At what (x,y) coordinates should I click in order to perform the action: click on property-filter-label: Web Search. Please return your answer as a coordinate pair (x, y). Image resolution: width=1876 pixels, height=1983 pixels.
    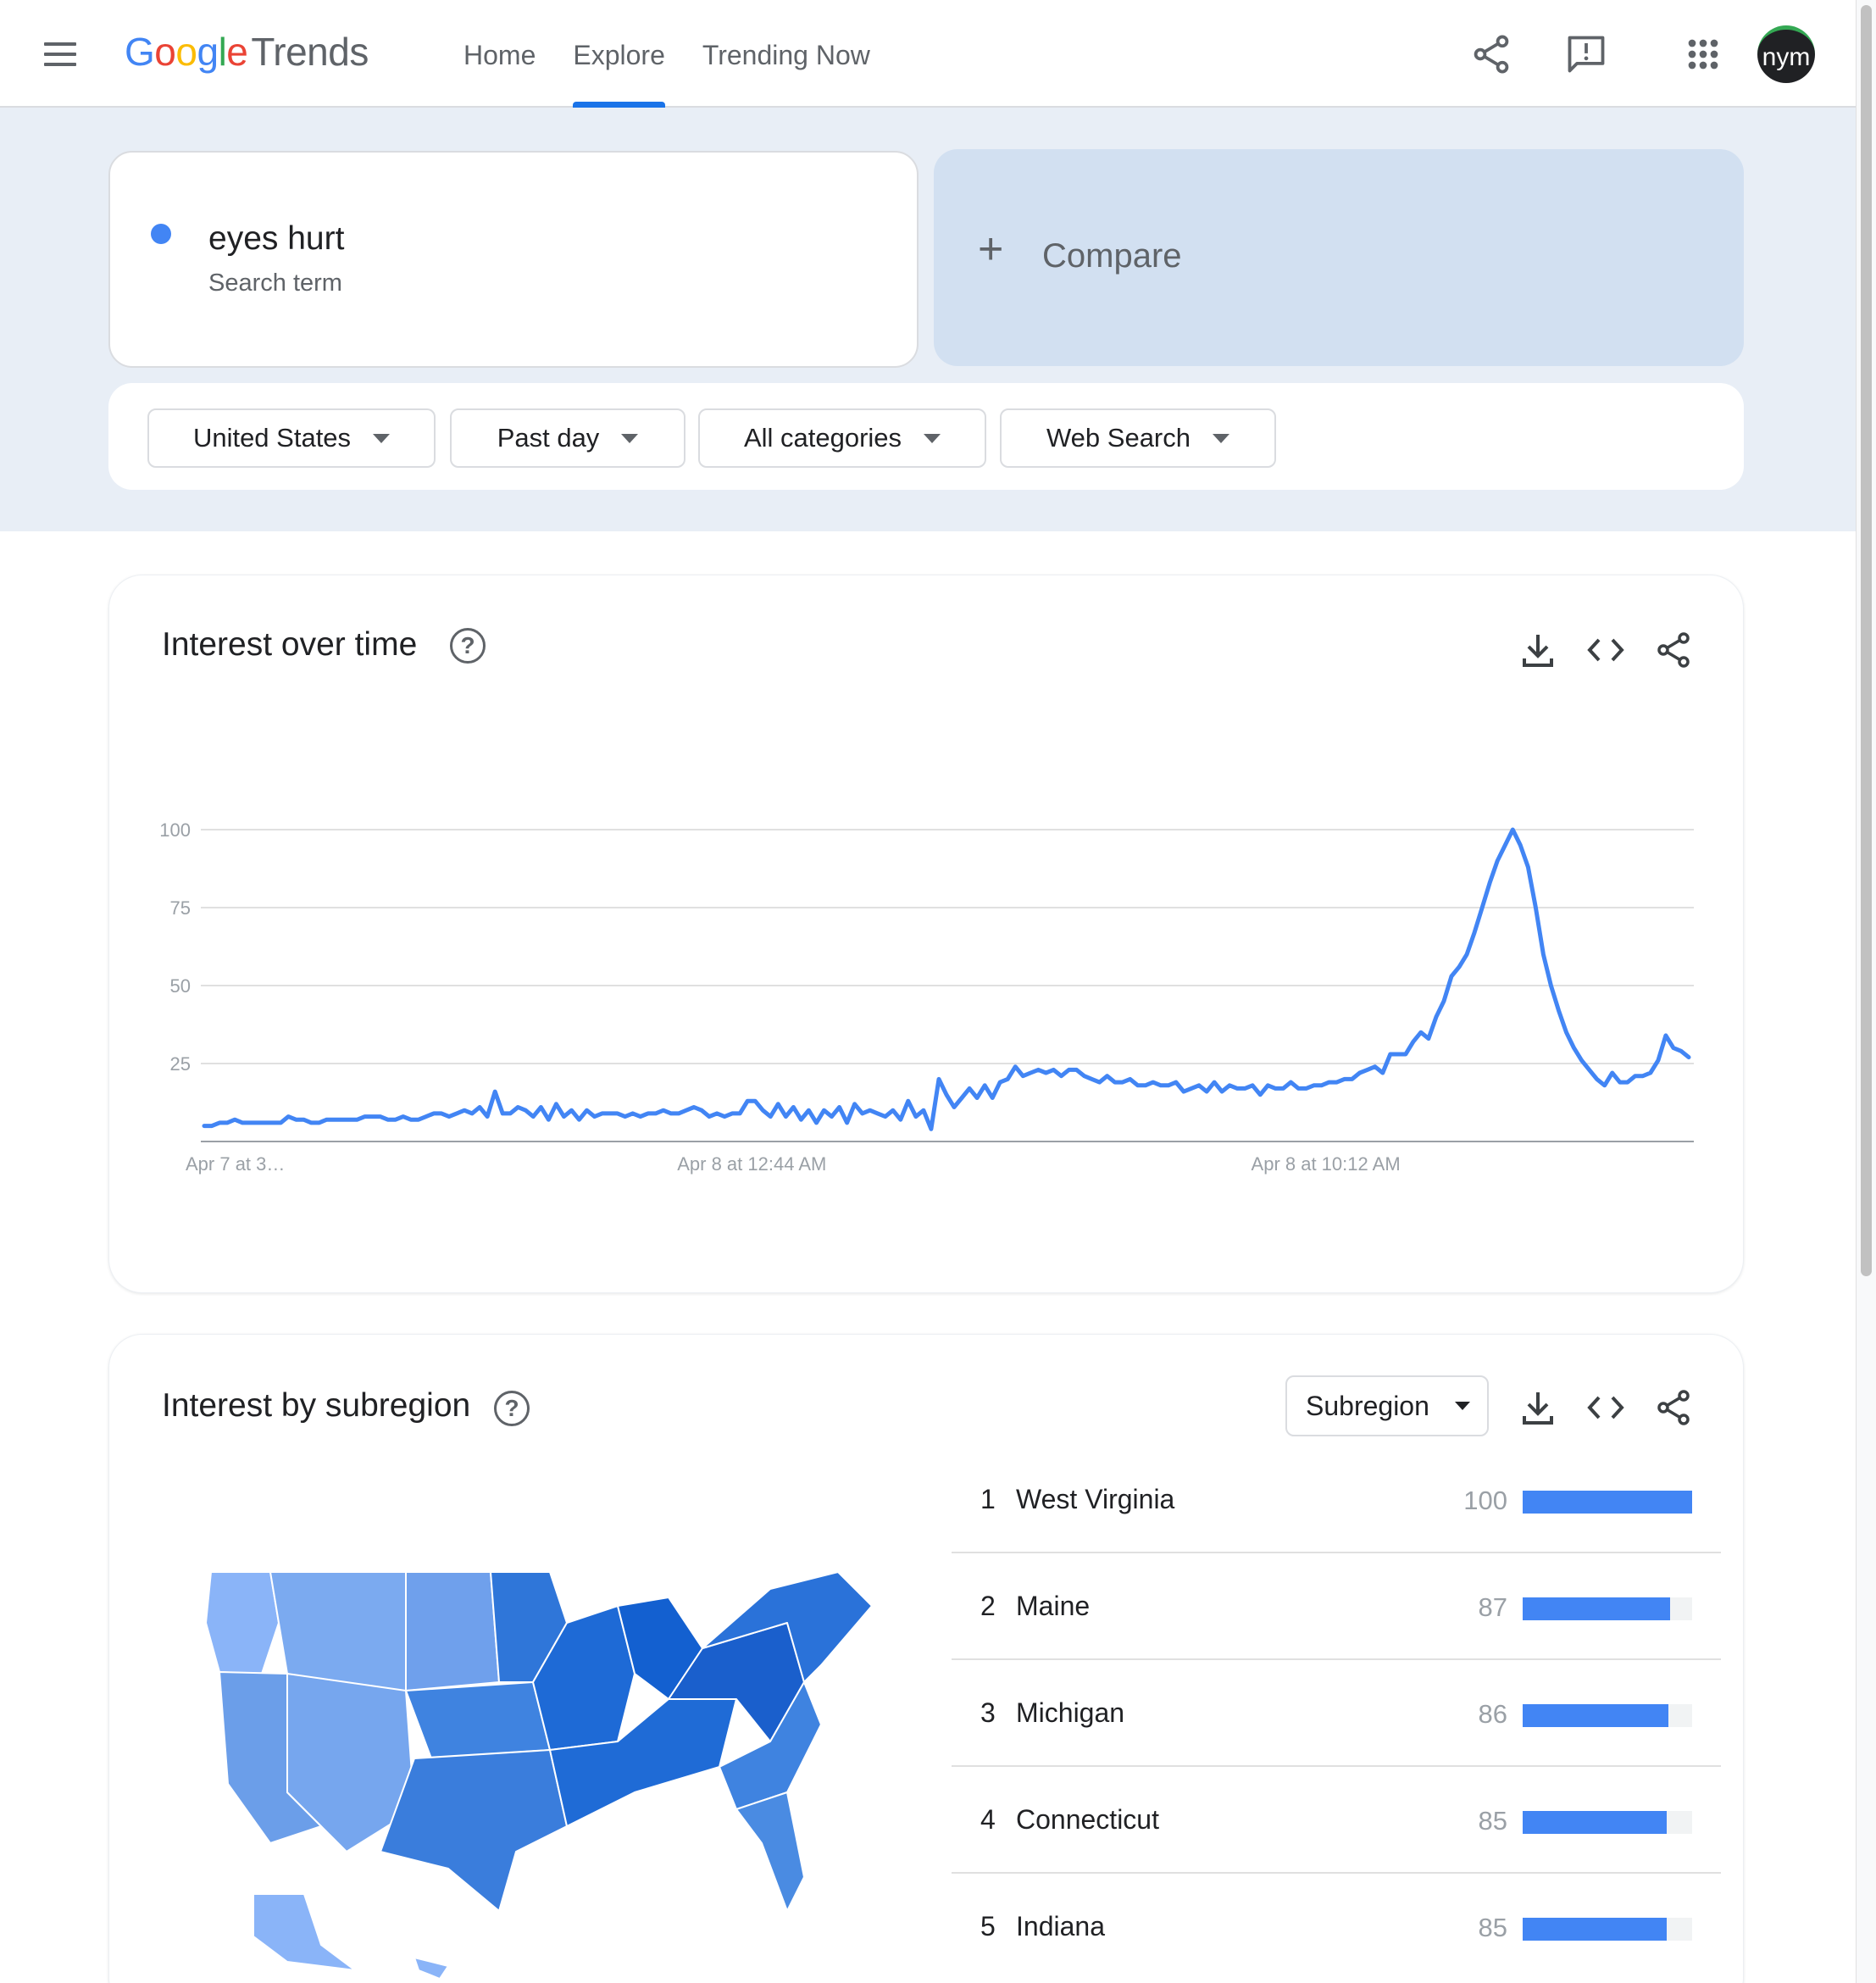
    Looking at the image, I should click on (1118, 438).